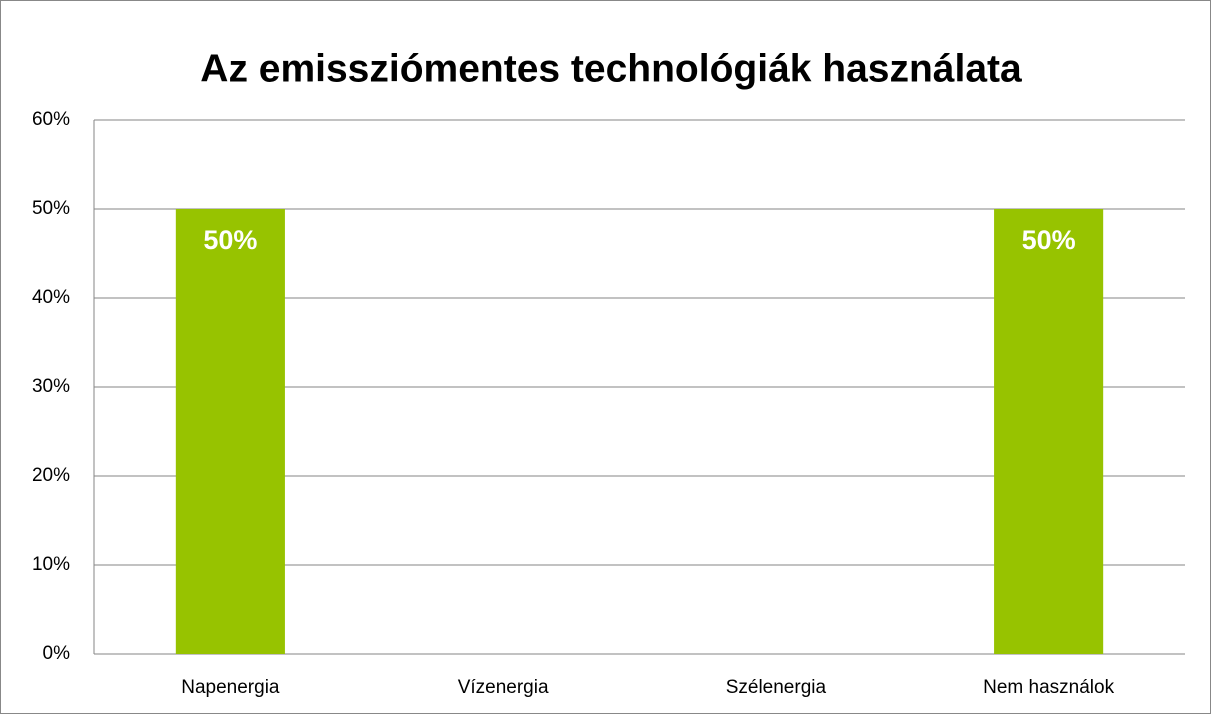 This screenshot has height=715, width=1212. Describe the element at coordinates (51, 386) in the screenshot. I see `y-tick-label: 30%` at that location.